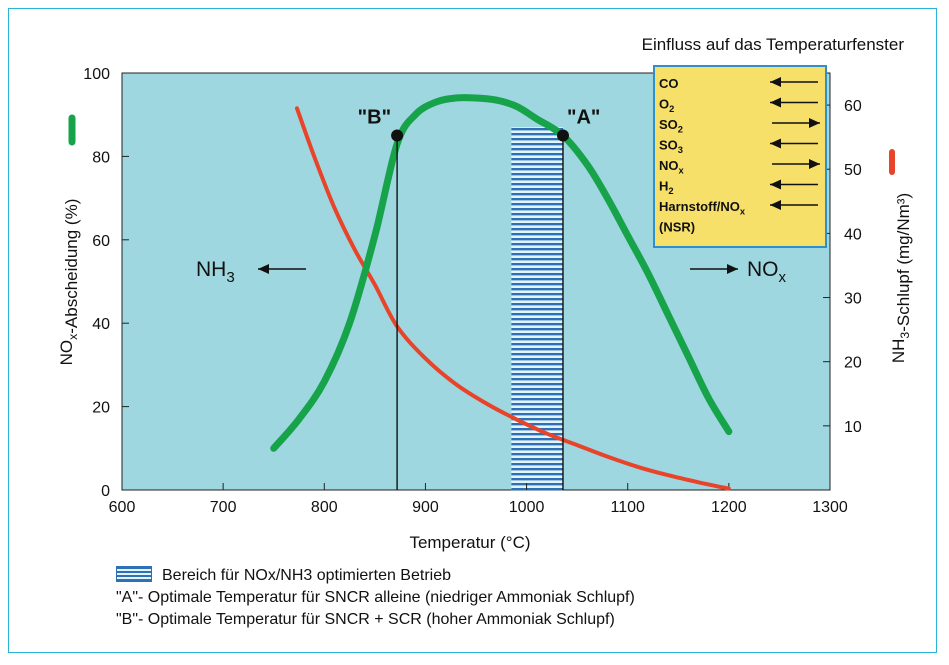 The image size is (949, 665). I want to click on x-tick-label: 1100, so click(628, 507).